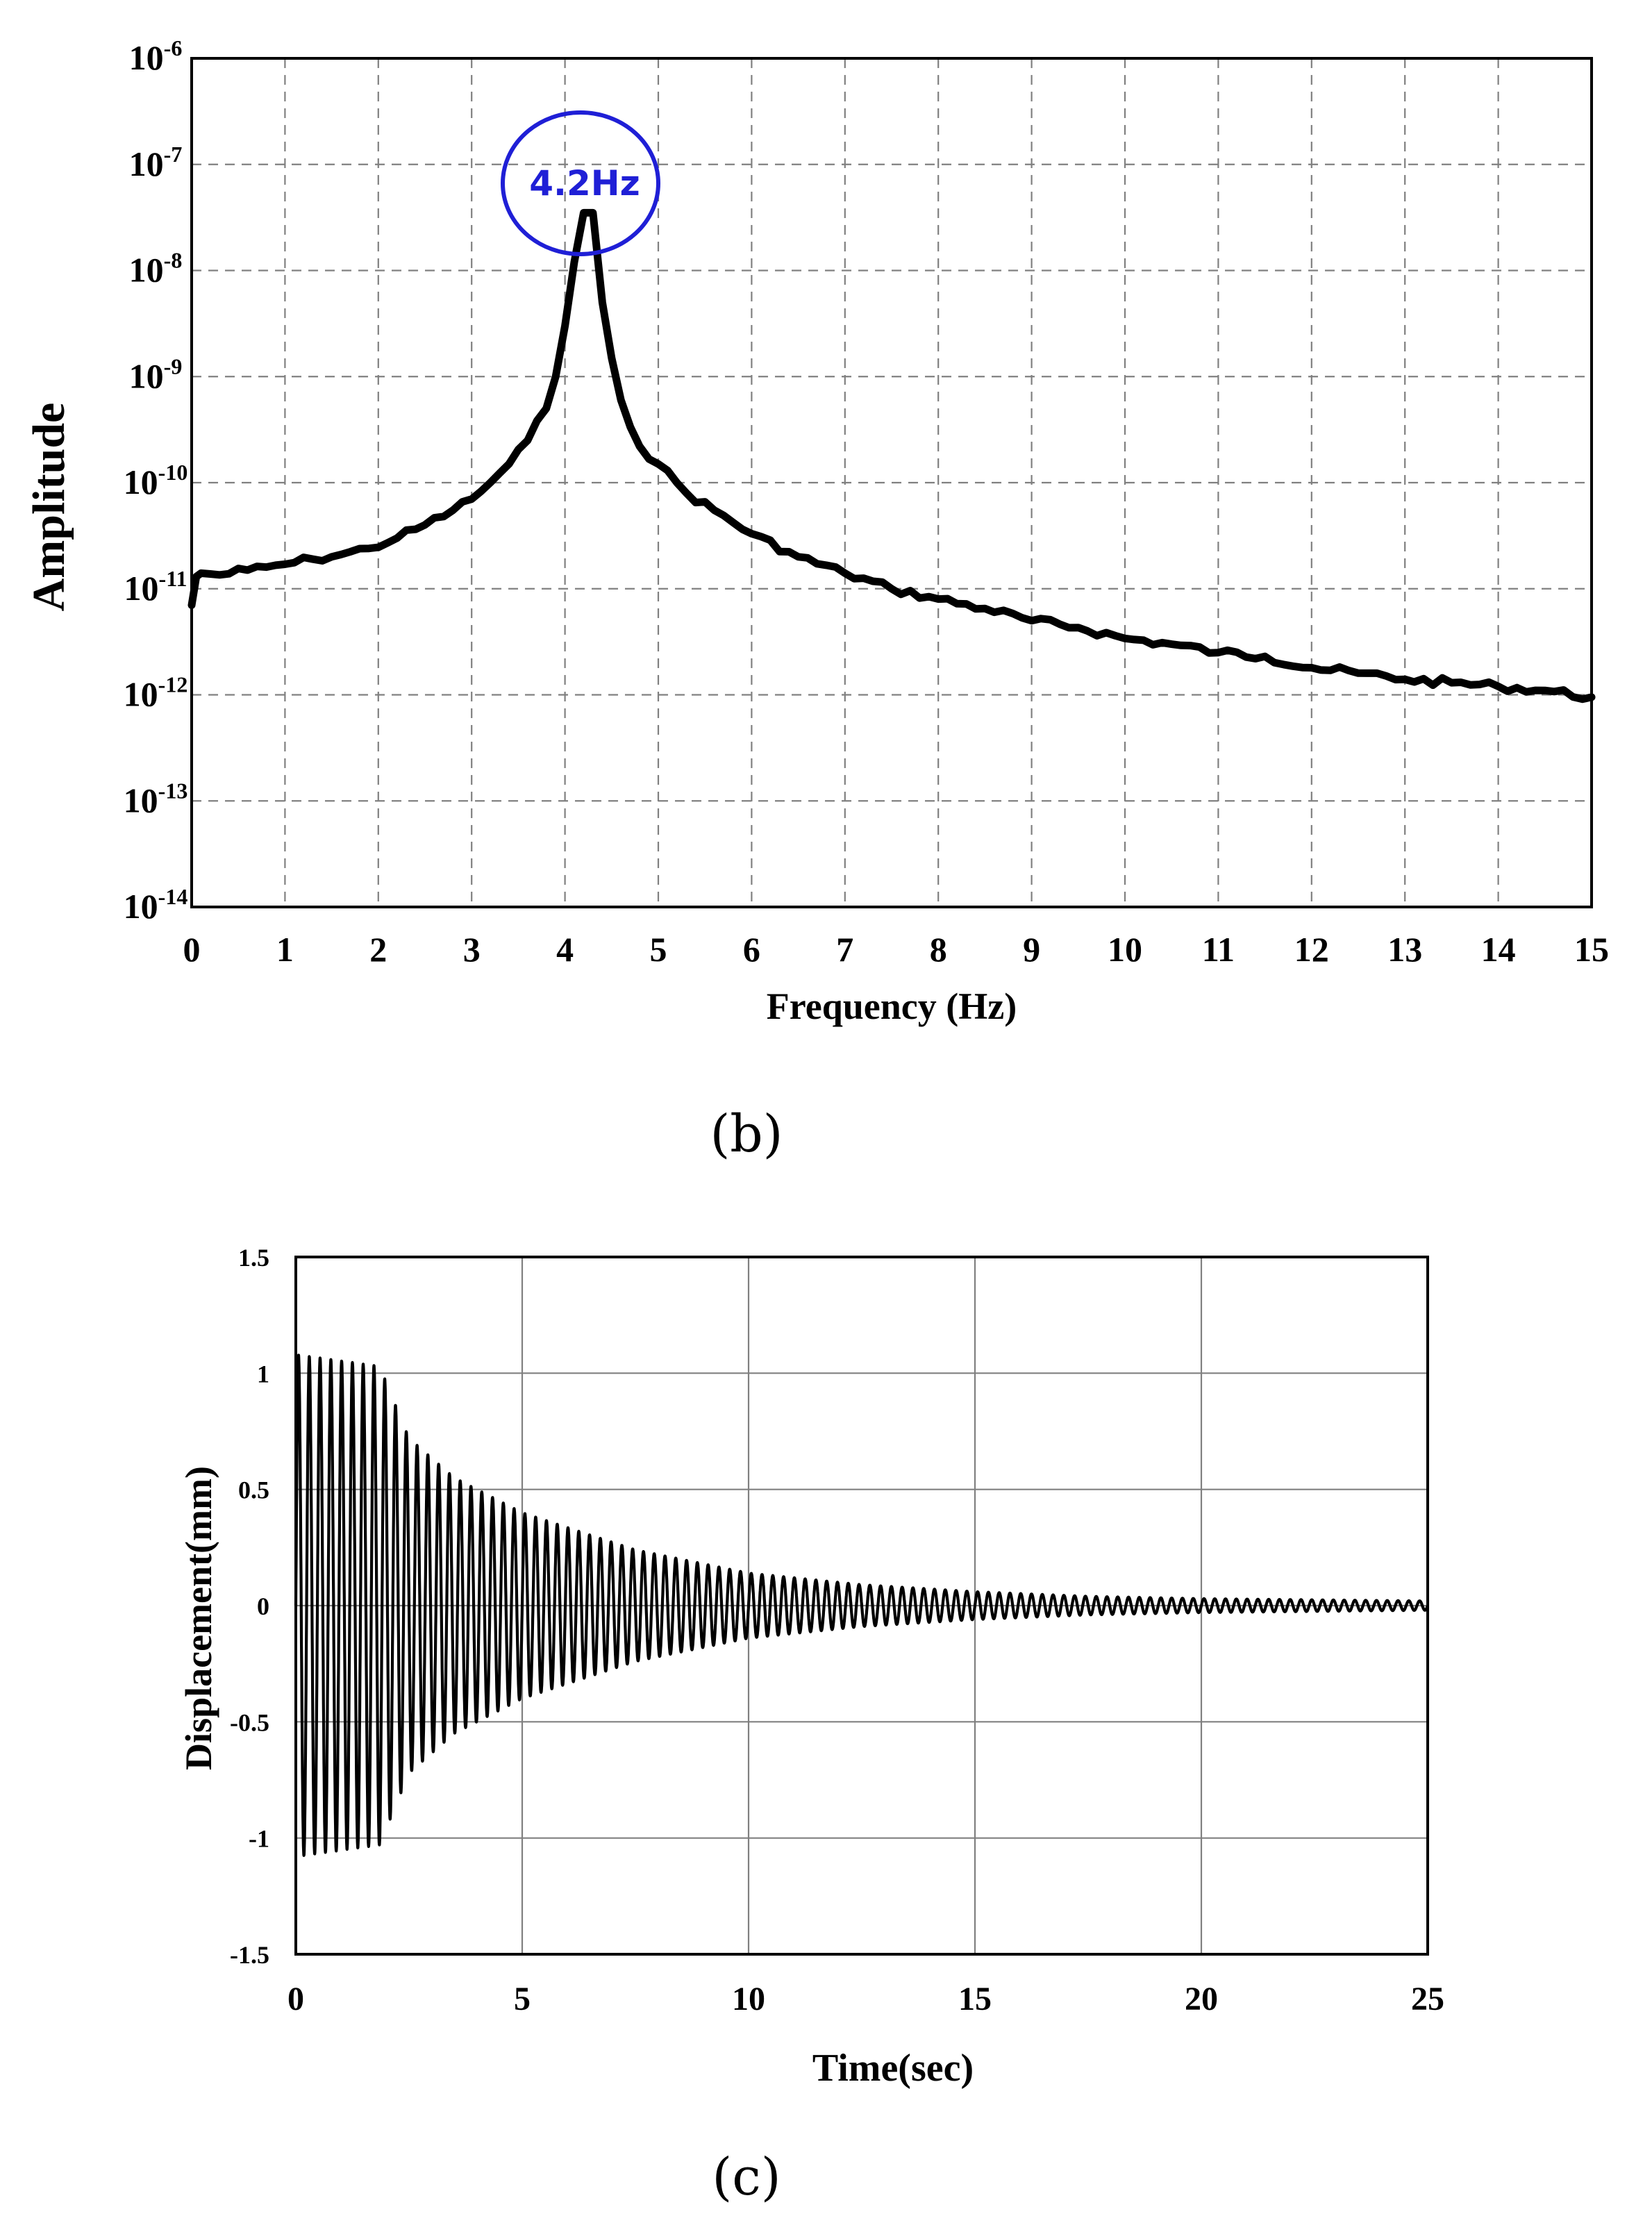 The height and width of the screenshot is (2223, 1652). What do you see at coordinates (254, 1490) in the screenshot?
I see `chart-c-y-tick-label: 0.5` at bounding box center [254, 1490].